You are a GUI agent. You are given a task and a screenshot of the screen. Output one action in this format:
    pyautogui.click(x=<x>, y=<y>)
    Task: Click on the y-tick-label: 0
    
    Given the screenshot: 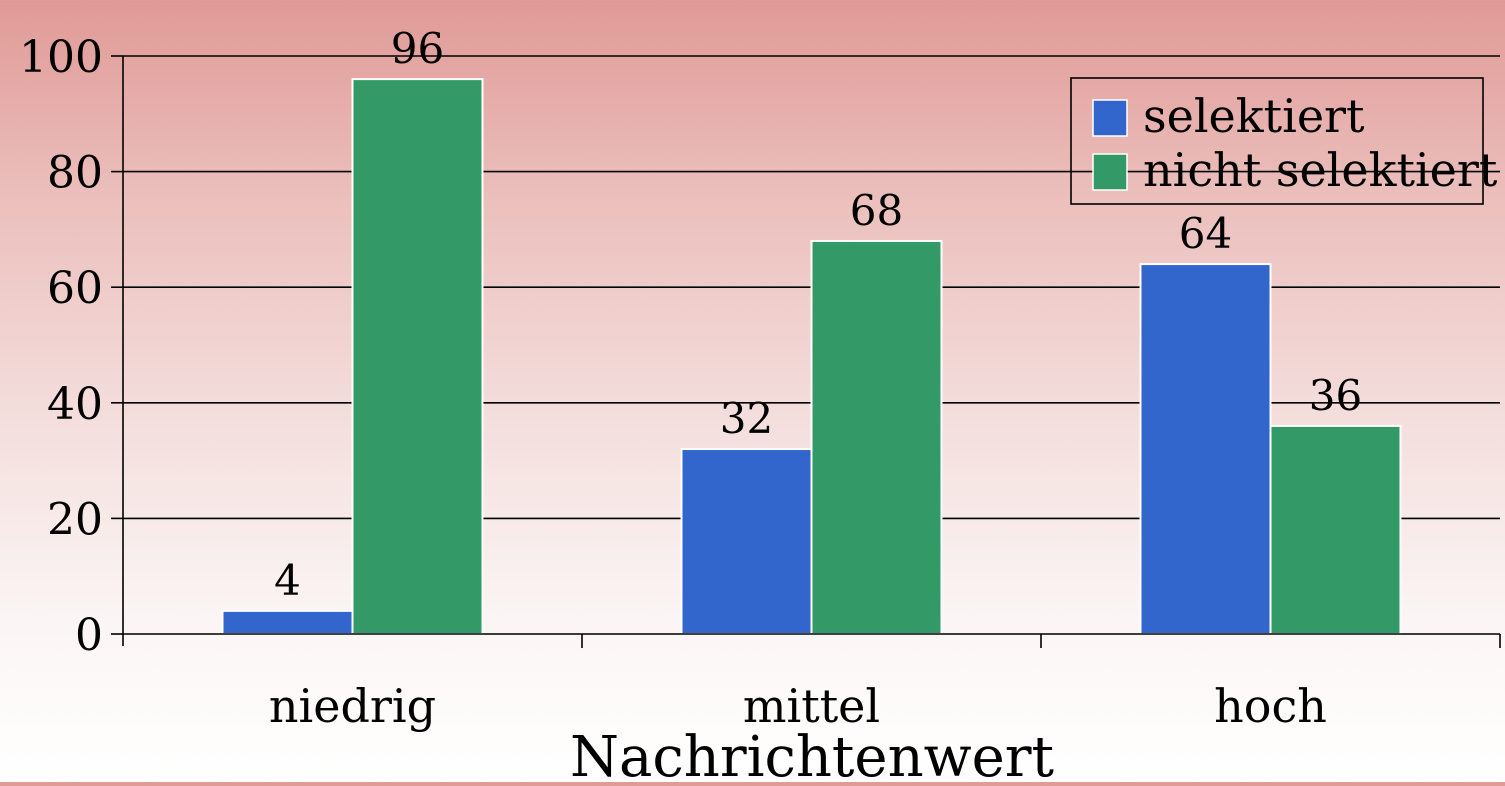 What is the action you would take?
    pyautogui.click(x=89, y=635)
    